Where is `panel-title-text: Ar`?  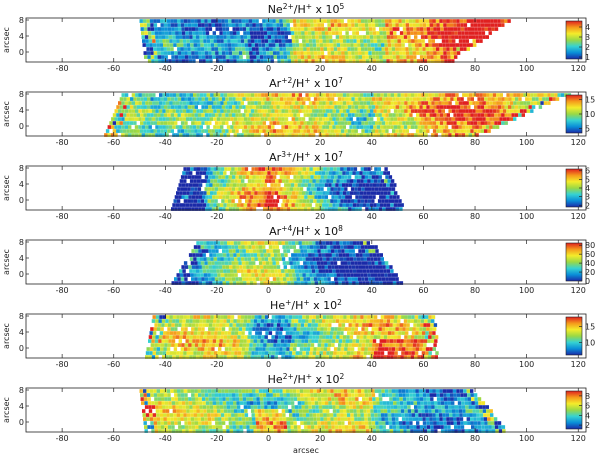
panel-title-text: Ar is located at coordinates (275, 231).